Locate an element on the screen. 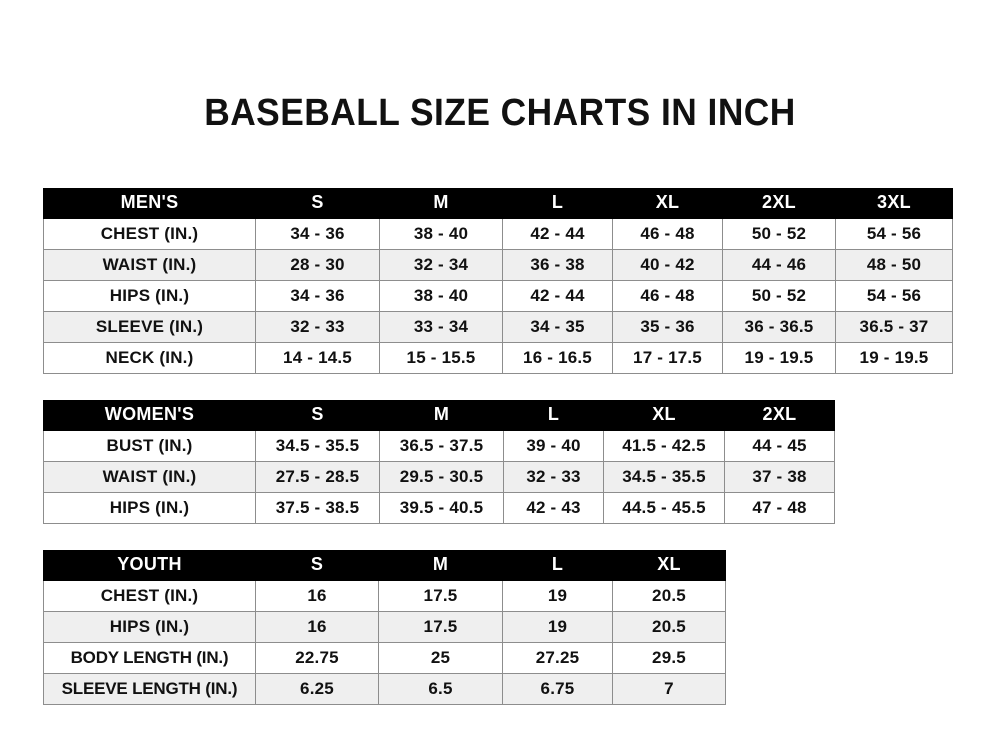 This screenshot has width=1000, height=752. mens-column-l: L is located at coordinates (557, 203).